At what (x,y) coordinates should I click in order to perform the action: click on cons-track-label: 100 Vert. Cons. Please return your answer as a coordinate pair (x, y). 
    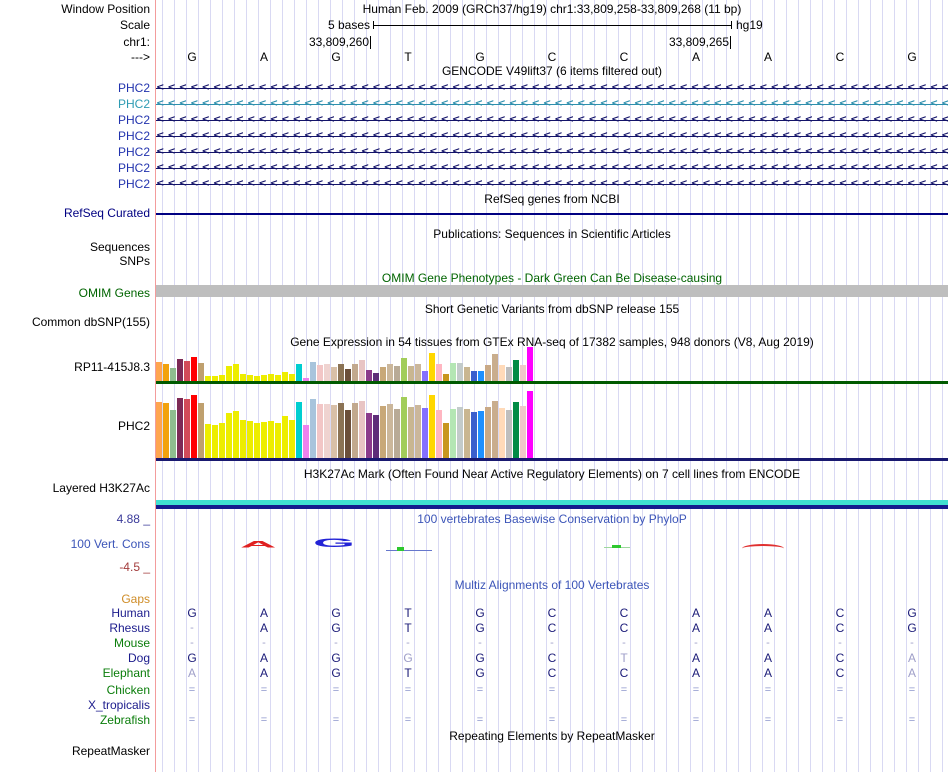
    Looking at the image, I should click on (110, 544).